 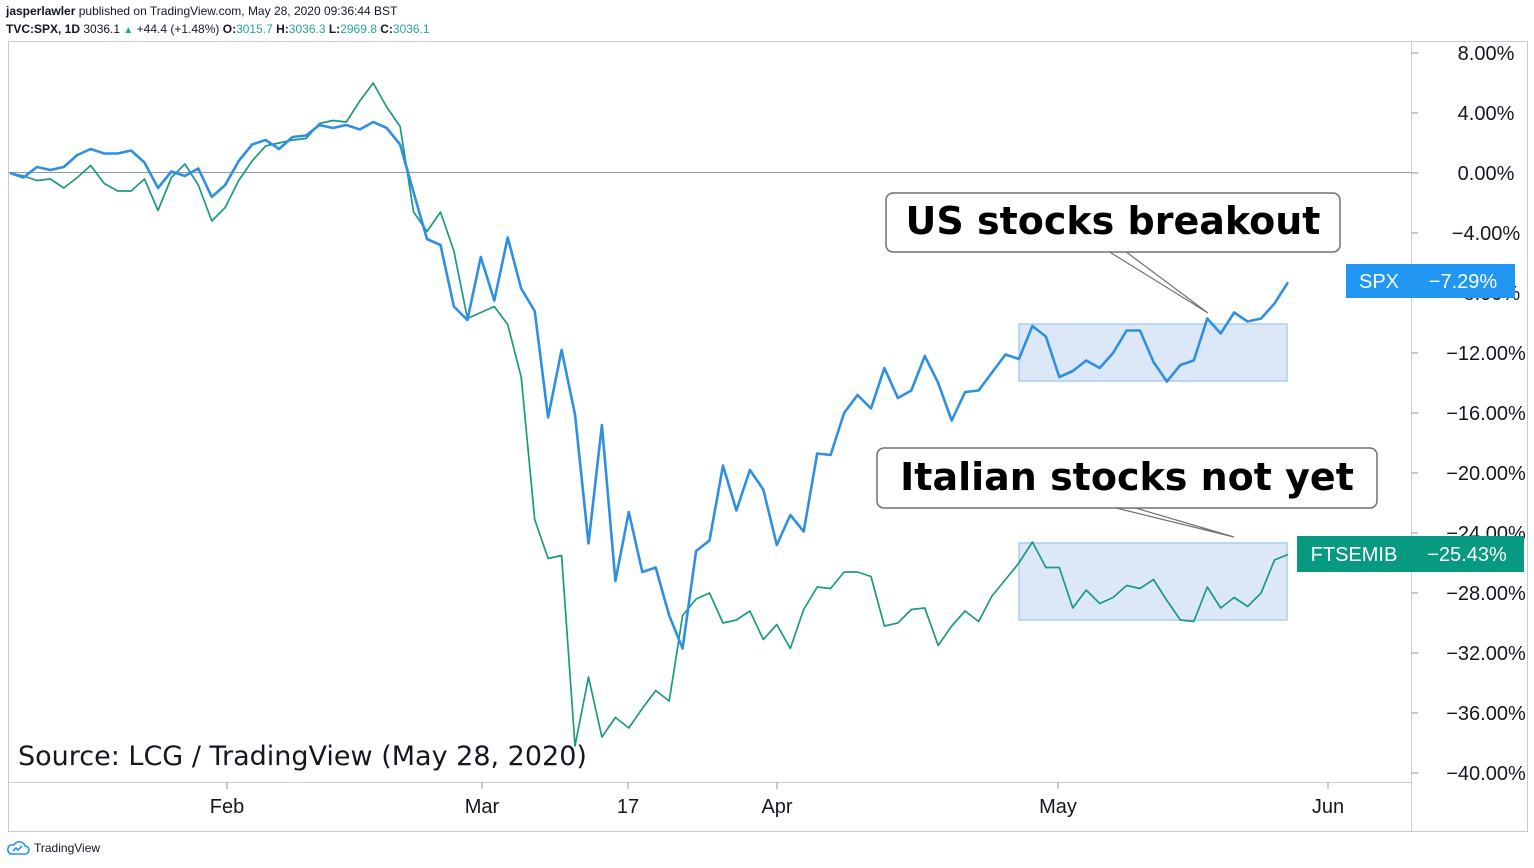 I want to click on callout-box-us, so click(x=1113, y=222).